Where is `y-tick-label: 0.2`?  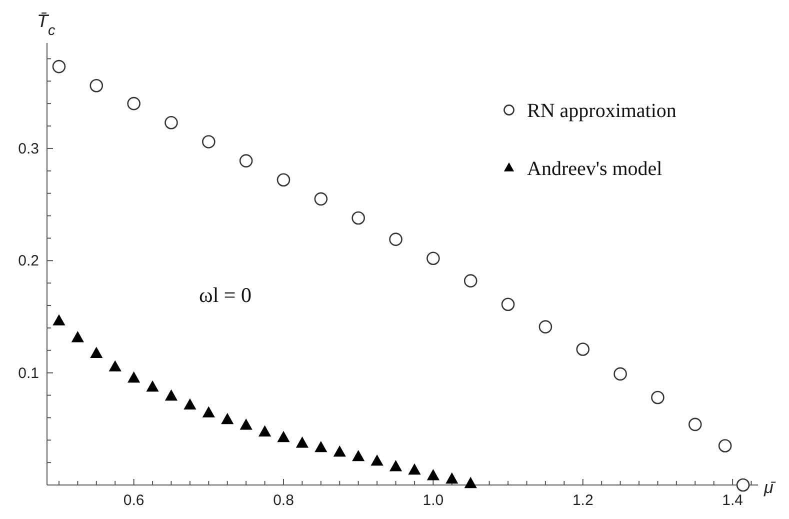
y-tick-label: 0.2 is located at coordinates (28, 261).